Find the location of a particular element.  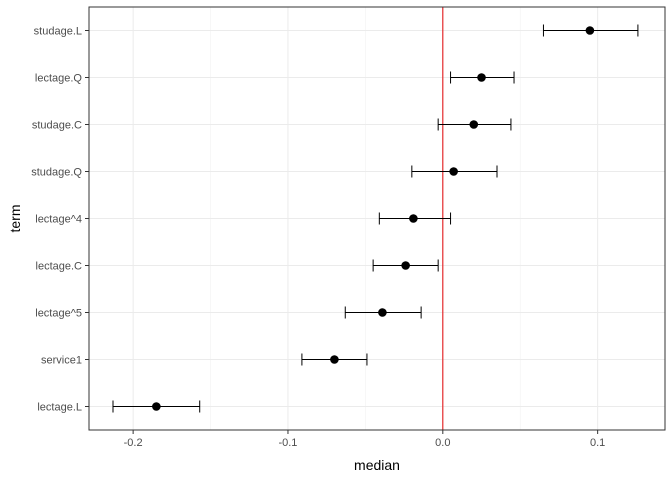

y-tick-label: service1 is located at coordinates (61, 361).